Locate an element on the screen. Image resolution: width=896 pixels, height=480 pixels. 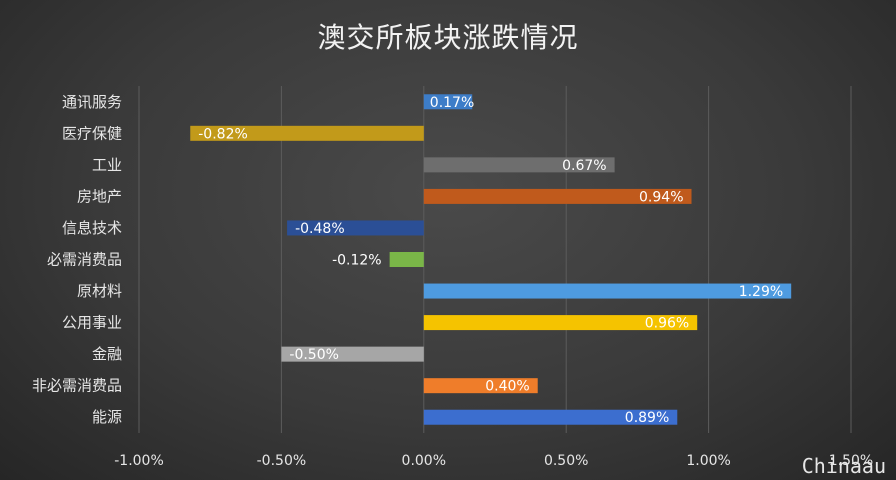
x-tick-label: -1.00% is located at coordinates (139, 461).